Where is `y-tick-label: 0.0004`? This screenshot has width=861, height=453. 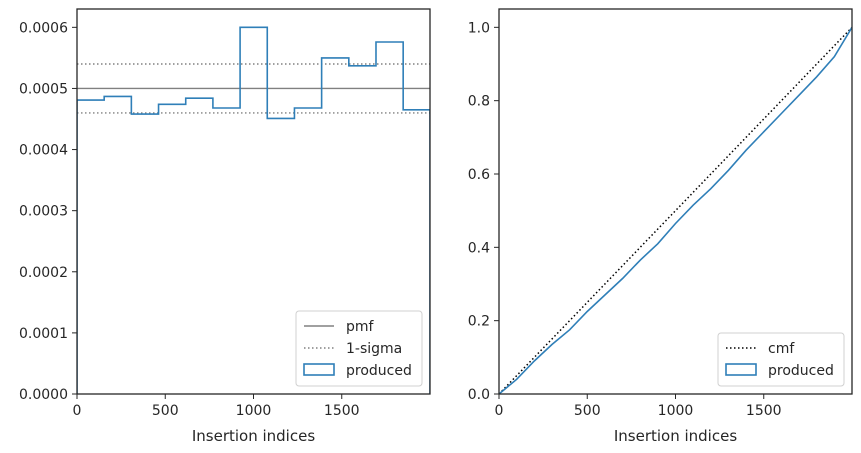 y-tick-label: 0.0004 is located at coordinates (43, 151).